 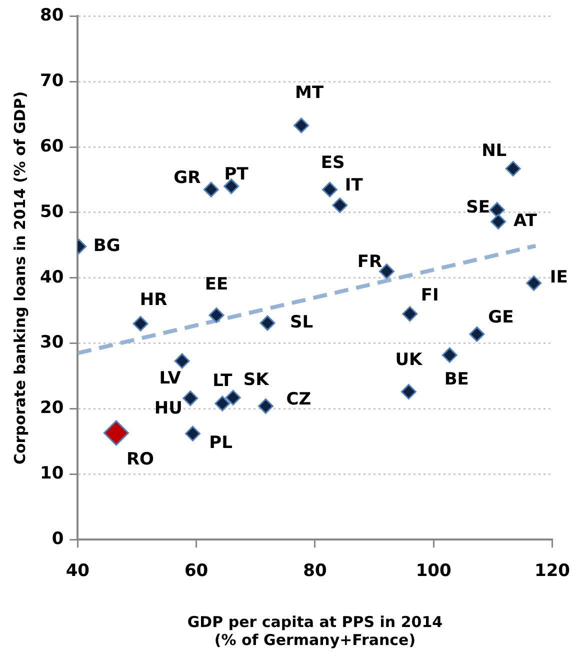 I want to click on annotation: HR, so click(x=154, y=300).